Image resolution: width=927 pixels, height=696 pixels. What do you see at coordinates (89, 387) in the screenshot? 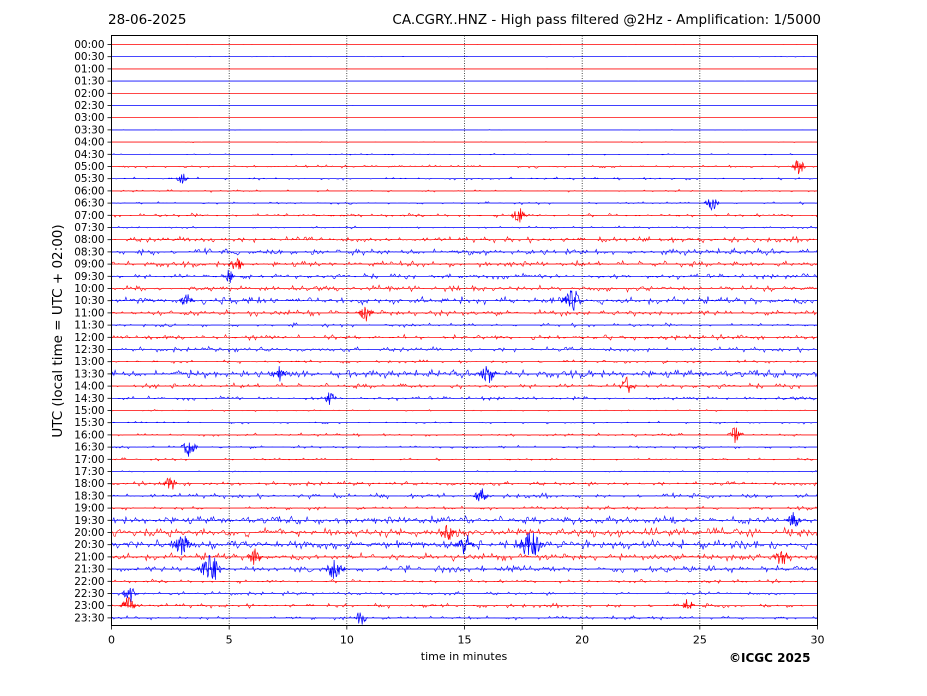
I see `y-tick-label: 14:00` at bounding box center [89, 387].